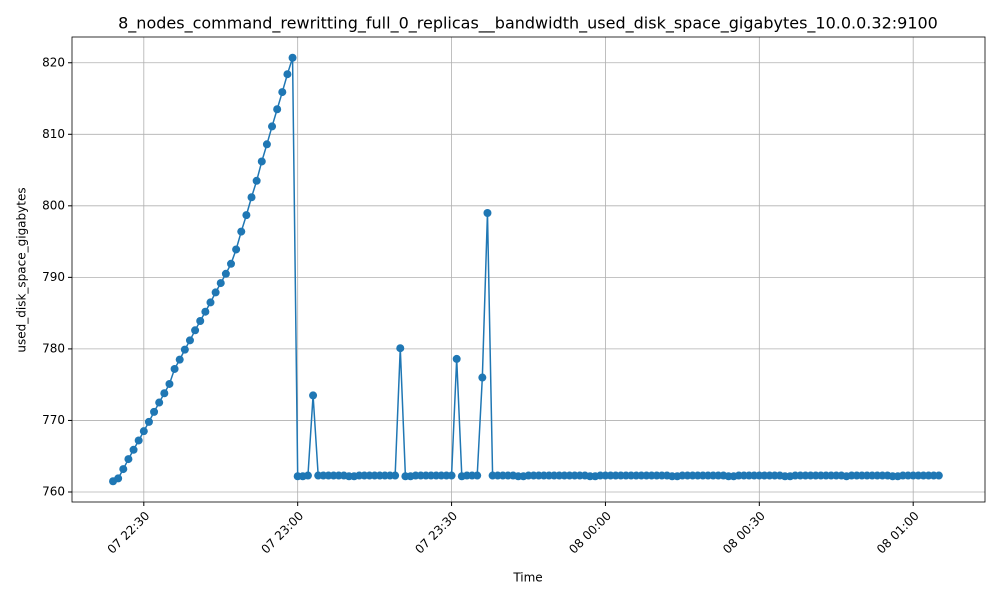 The image size is (1000, 600). I want to click on y-tick-label: 800, so click(53, 205).